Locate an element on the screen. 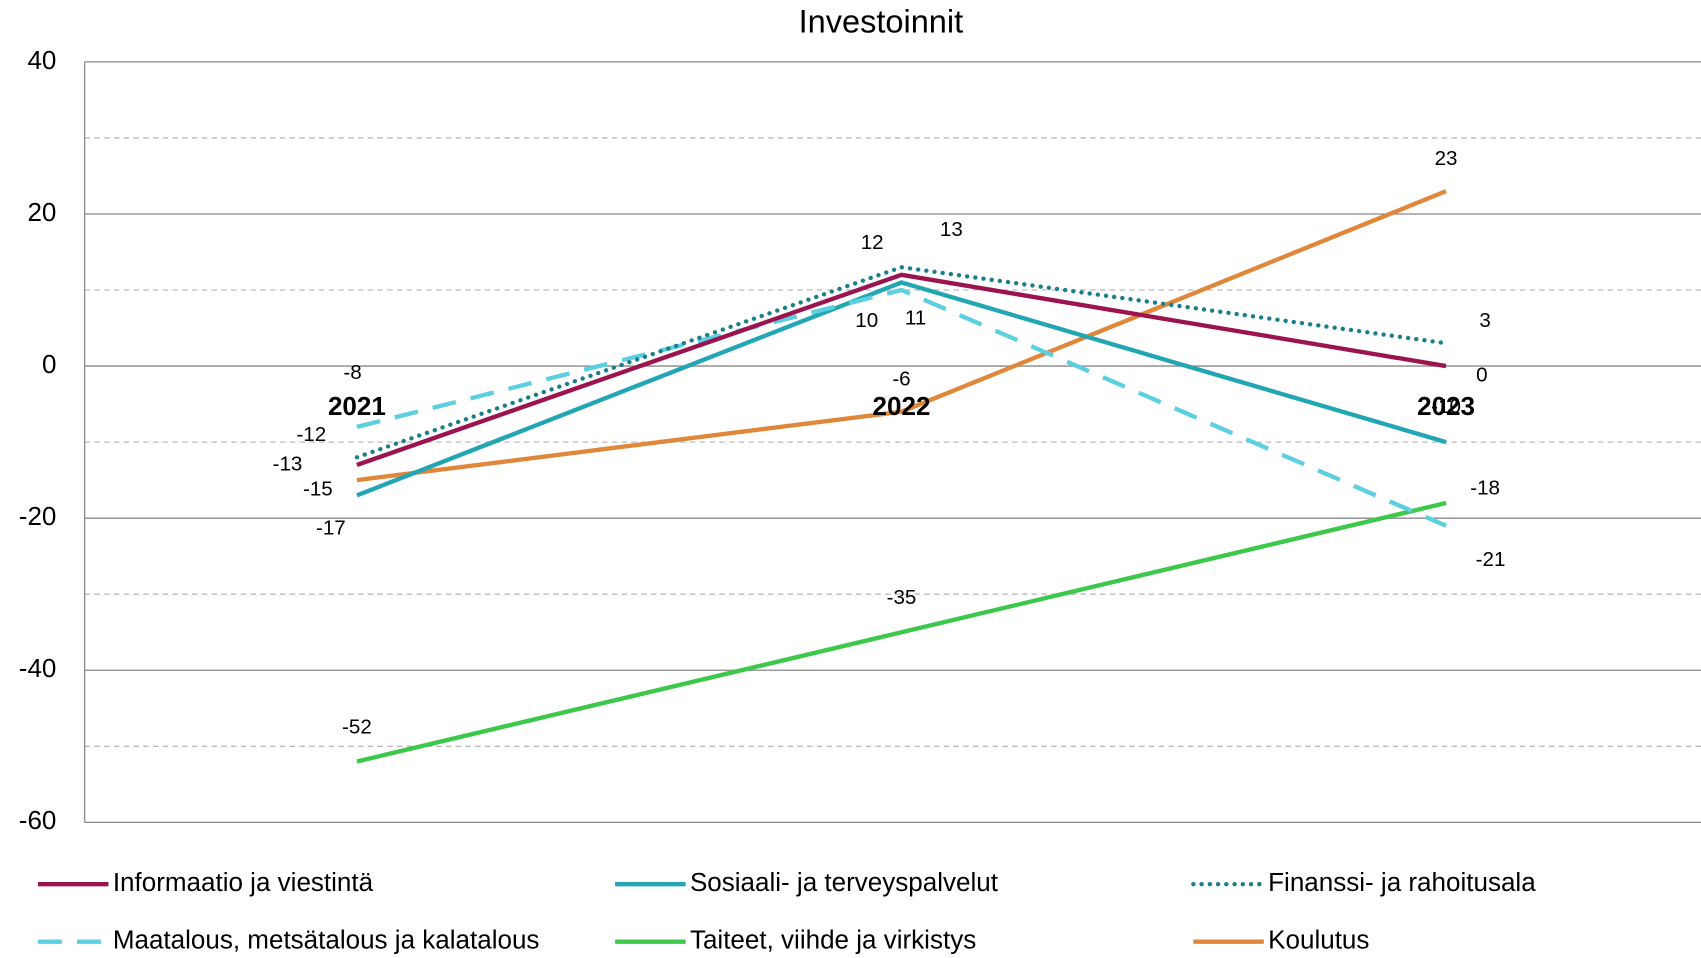 Image resolution: width=1701 pixels, height=958 pixels. data-label: -21 is located at coordinates (1491, 559).